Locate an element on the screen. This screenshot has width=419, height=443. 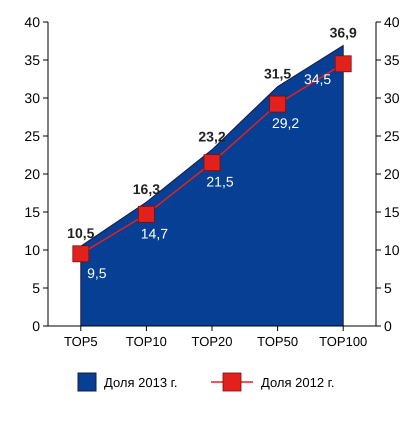
x-tick-label: TOP20 is located at coordinates (212, 341).